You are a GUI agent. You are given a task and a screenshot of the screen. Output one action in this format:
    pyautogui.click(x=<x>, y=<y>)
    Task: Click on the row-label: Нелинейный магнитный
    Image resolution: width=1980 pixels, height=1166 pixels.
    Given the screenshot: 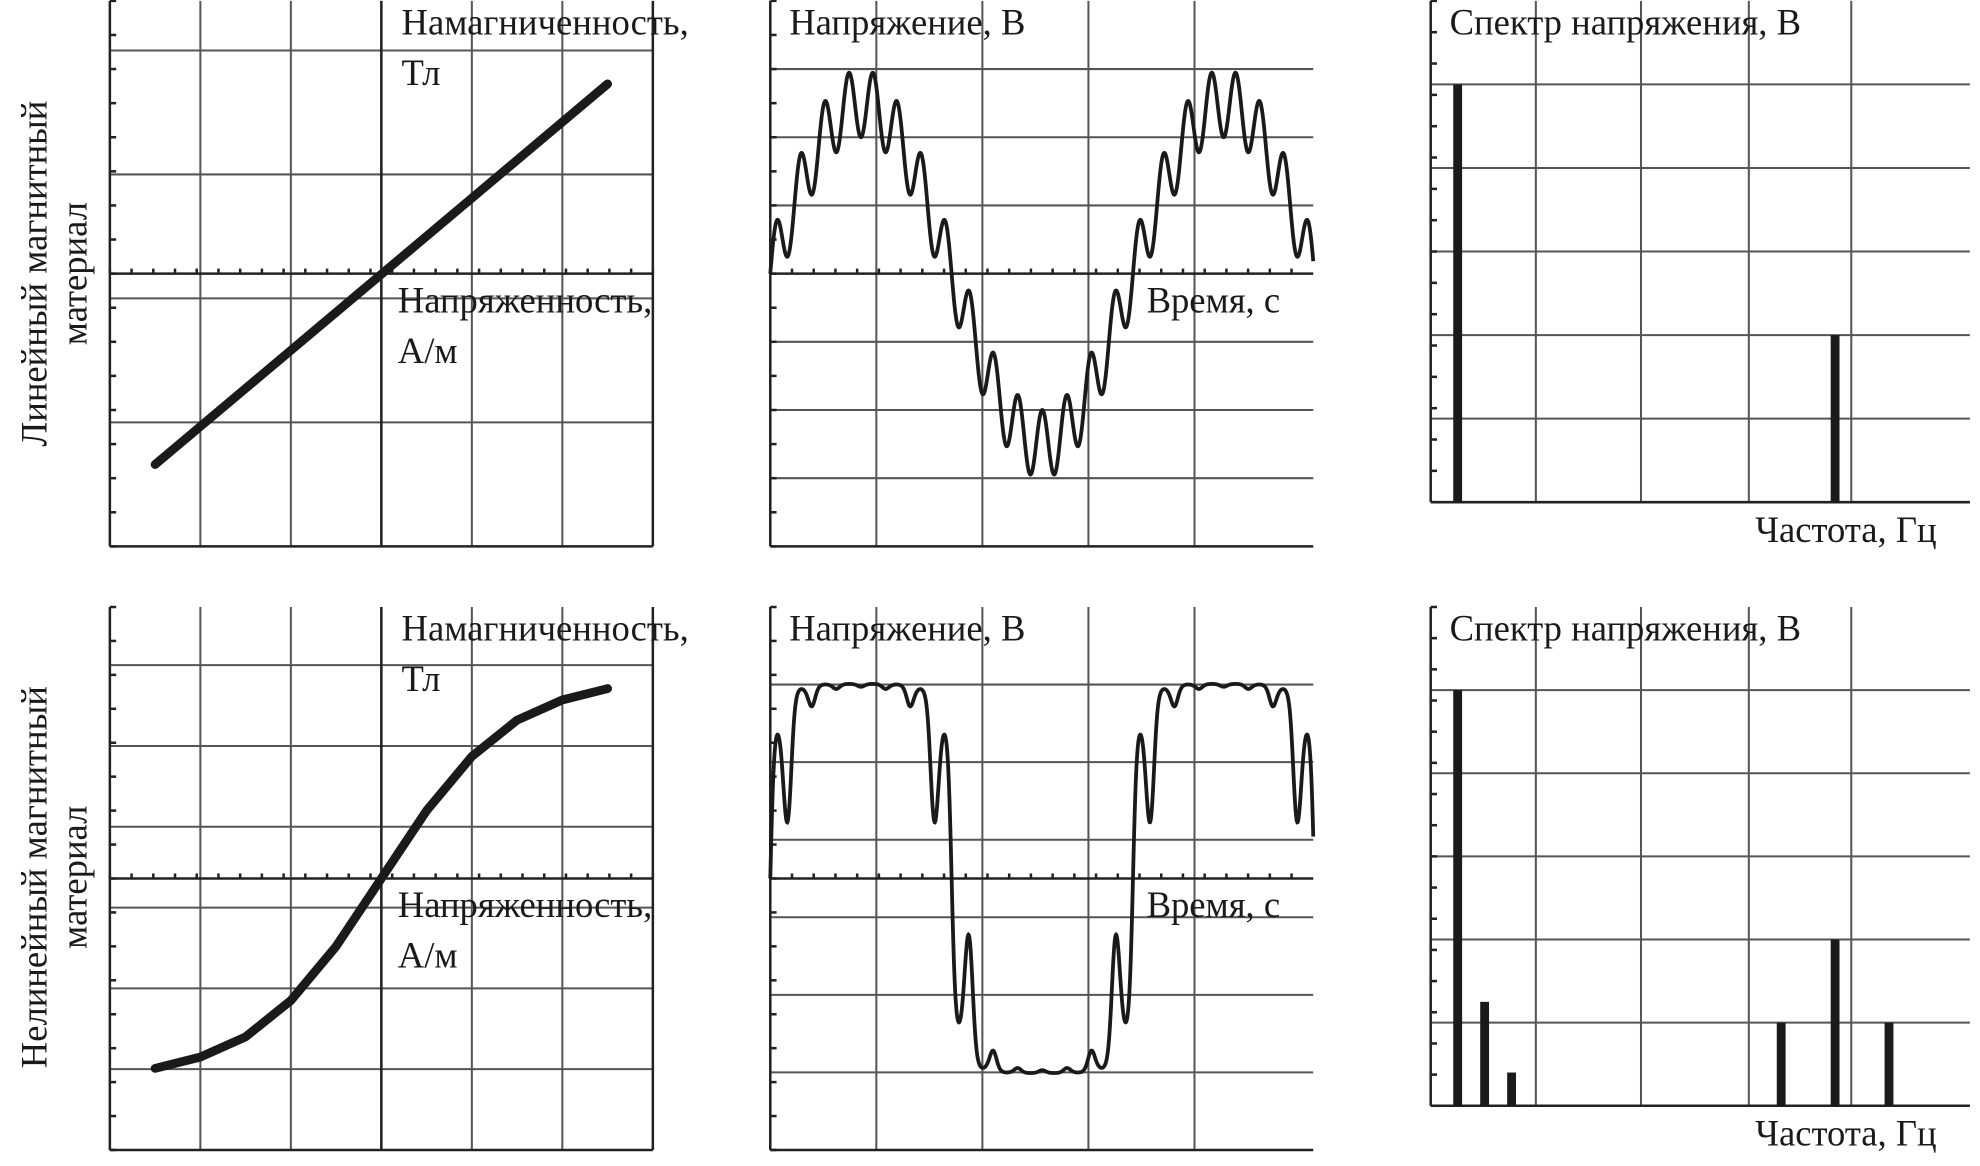 What is the action you would take?
    pyautogui.click(x=33, y=877)
    